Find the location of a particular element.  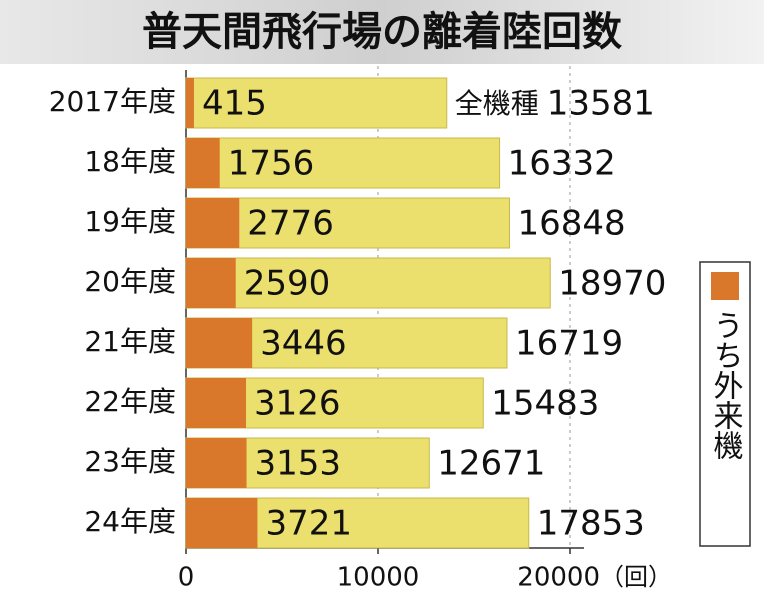

value-label: 17853 is located at coordinates (591, 524).